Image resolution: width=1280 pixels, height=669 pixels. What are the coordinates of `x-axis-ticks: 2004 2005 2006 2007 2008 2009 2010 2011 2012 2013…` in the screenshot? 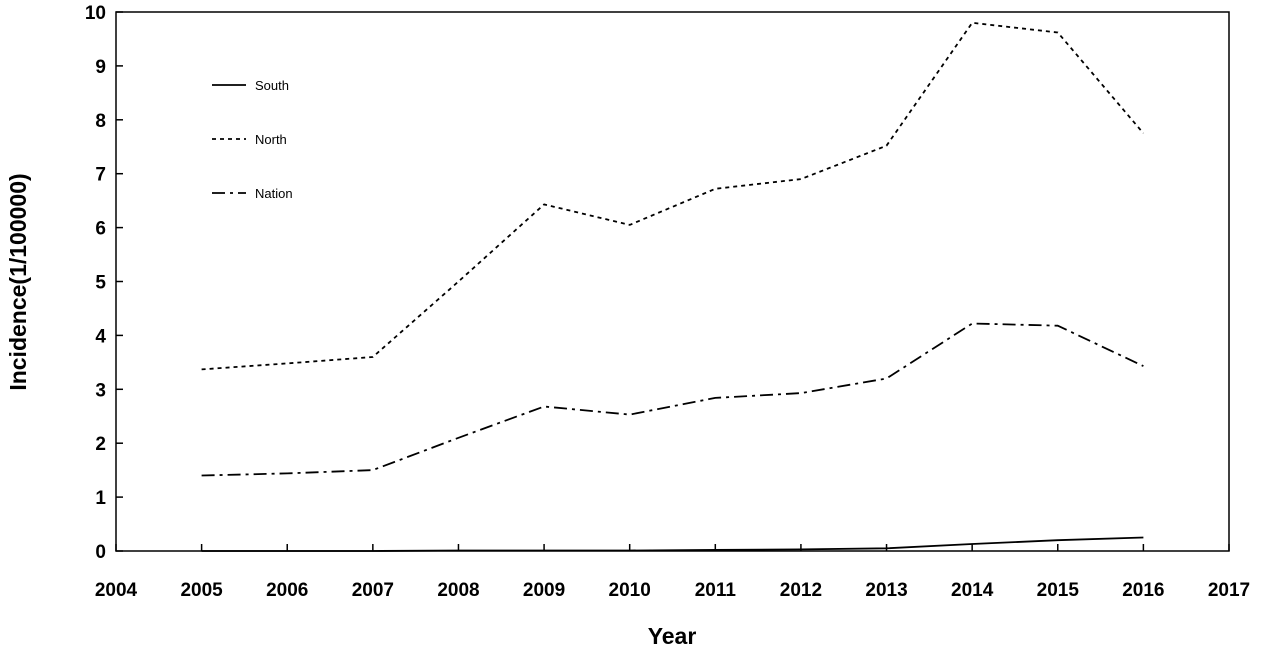 It's located at (672, 572).